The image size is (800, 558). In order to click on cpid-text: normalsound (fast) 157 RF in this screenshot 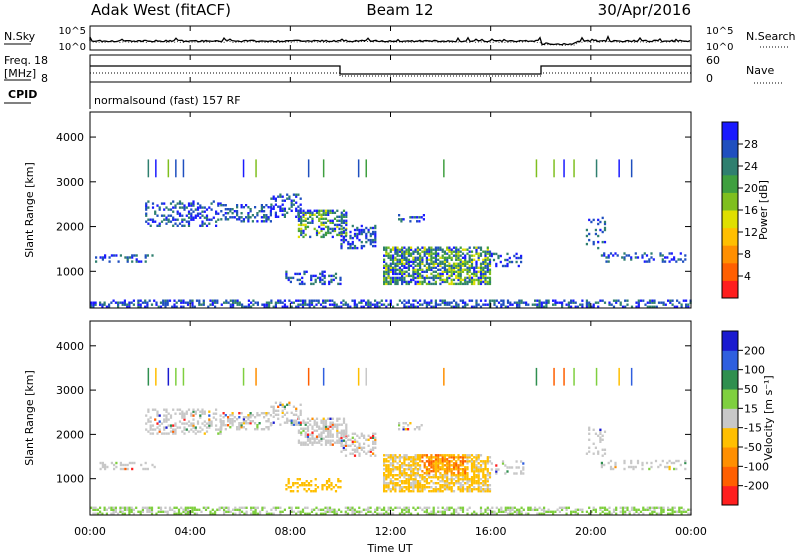, I will do `click(167, 100)`.